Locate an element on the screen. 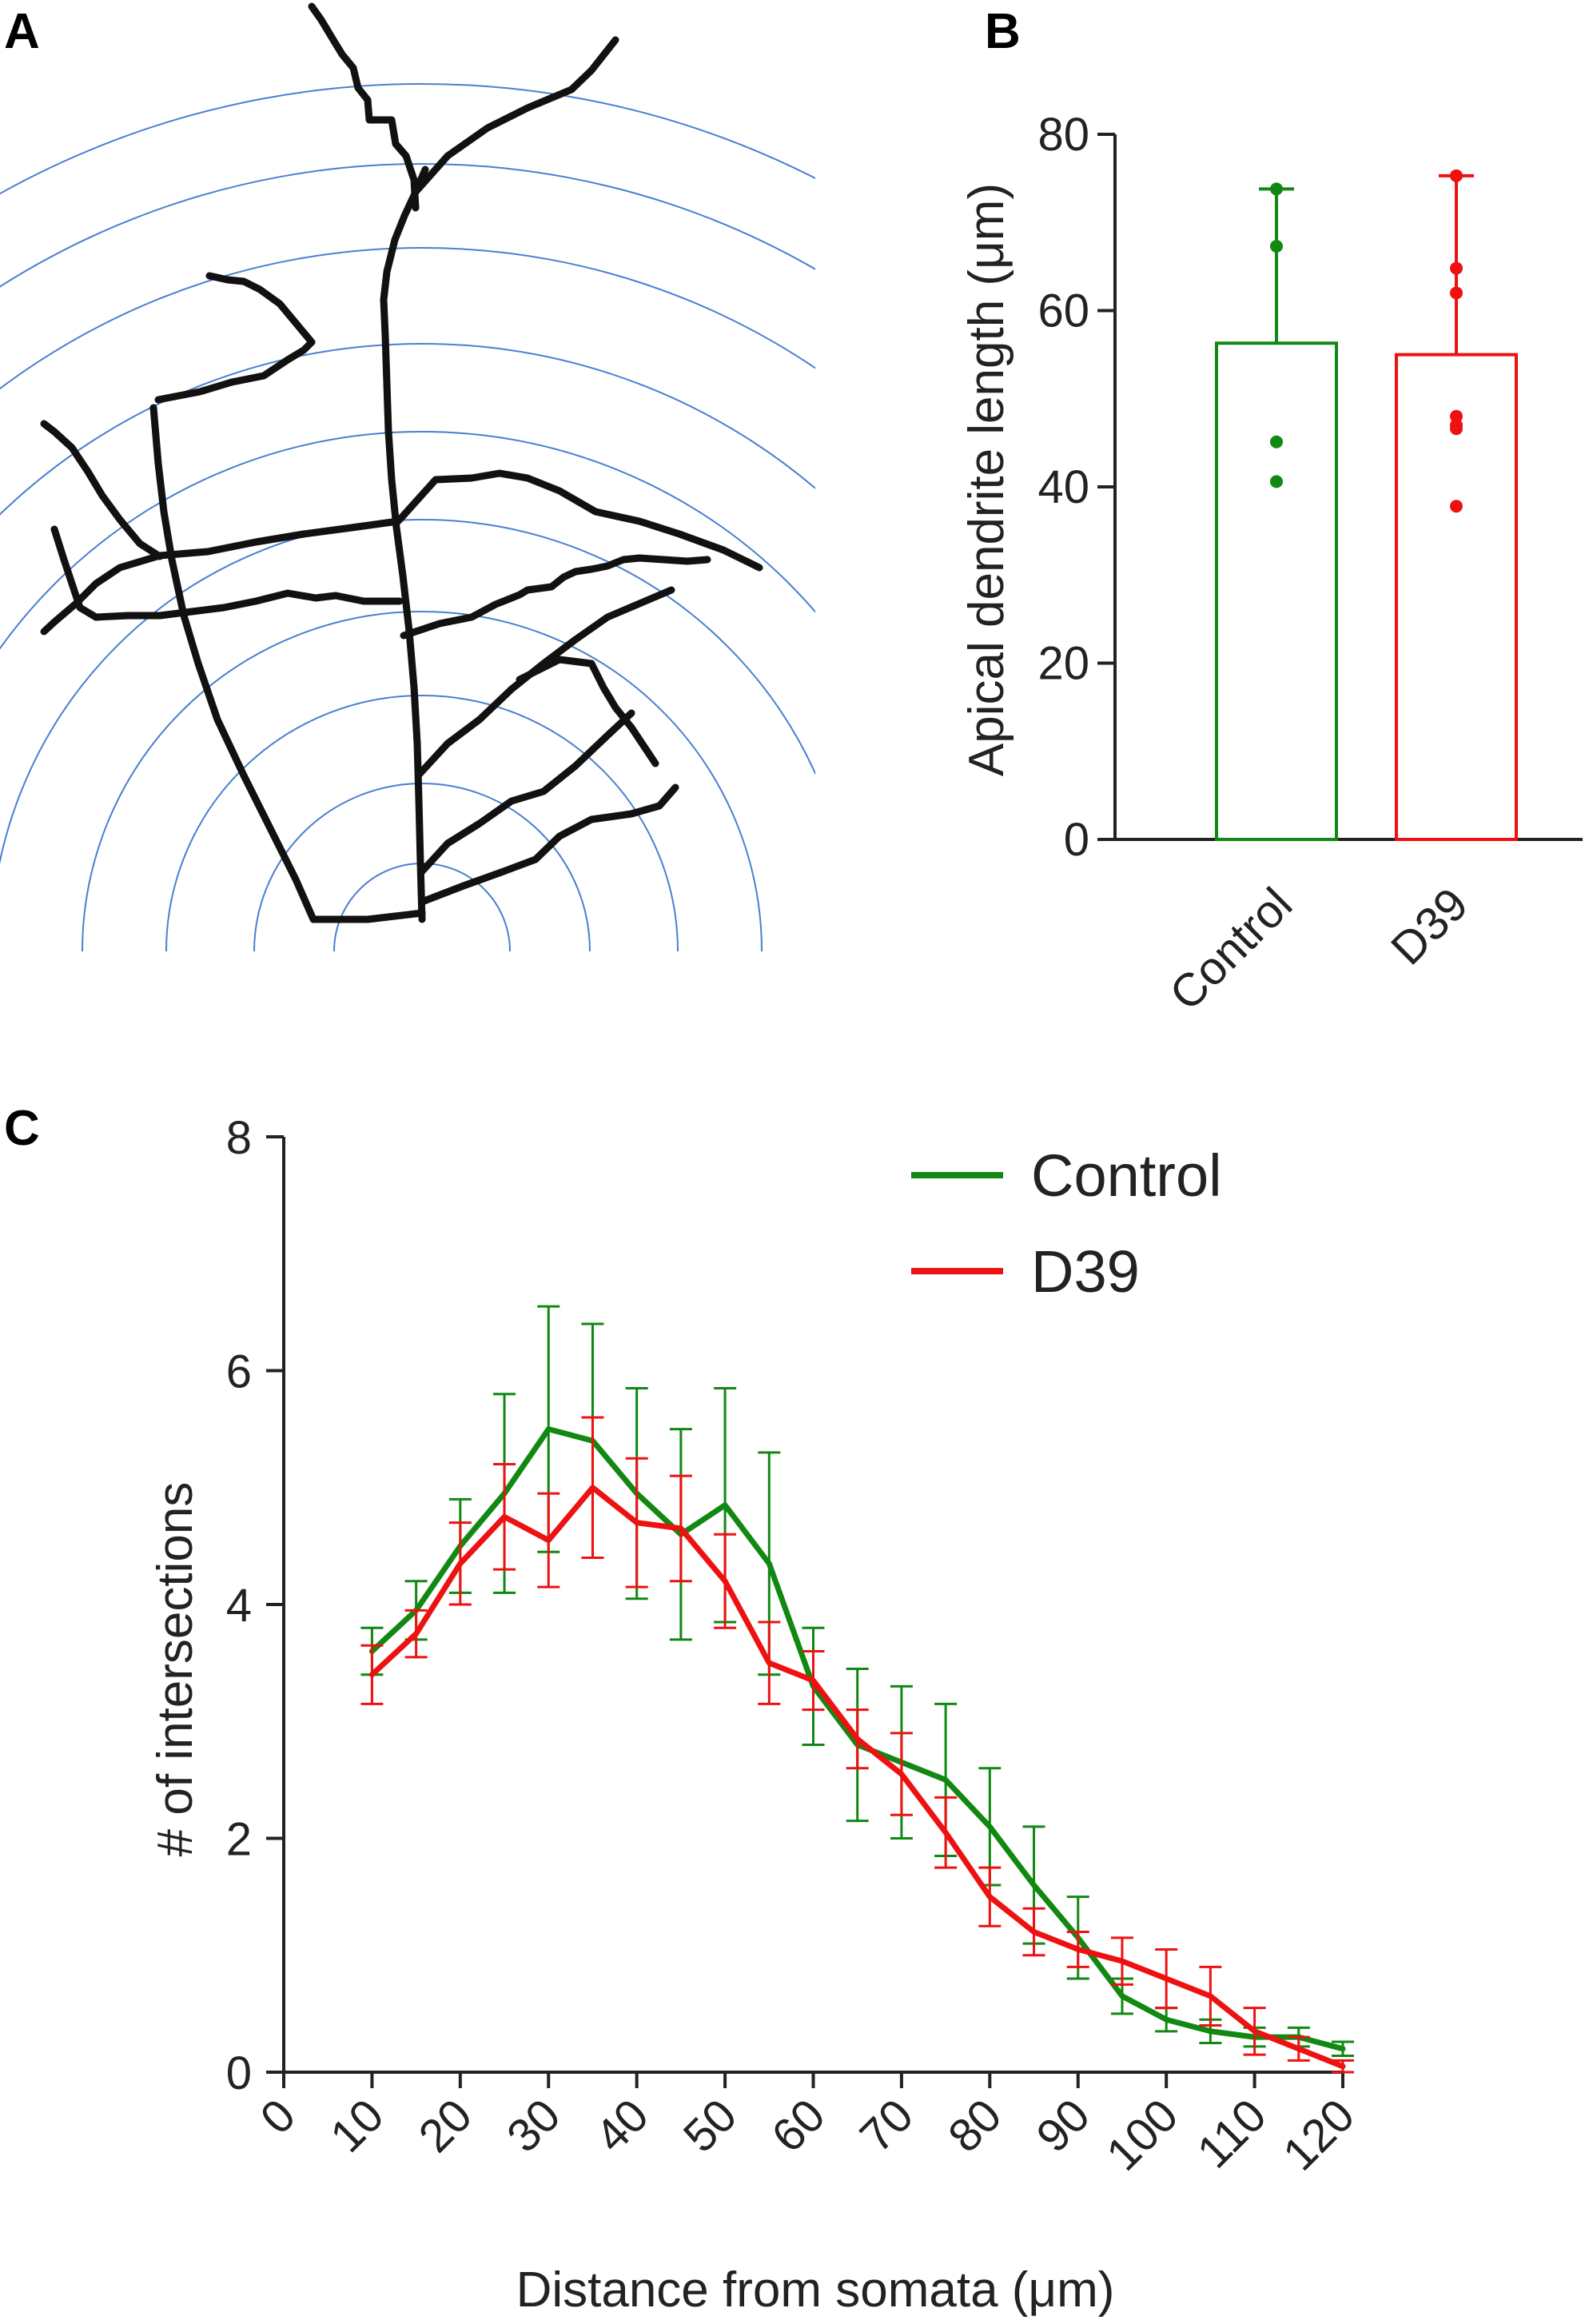 The height and width of the screenshot is (2324, 1585). apical-trunk is located at coordinates (404, 544).